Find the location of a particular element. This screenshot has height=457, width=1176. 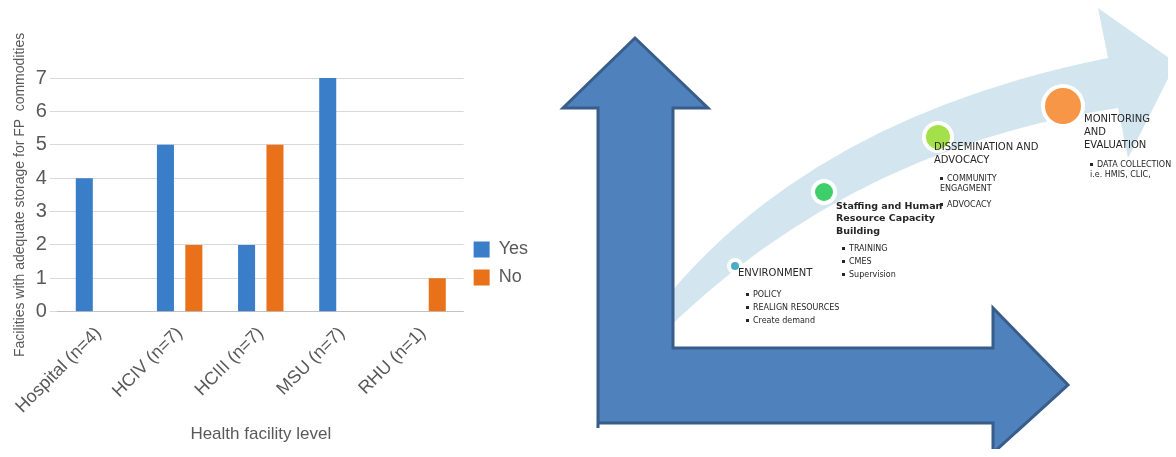

text: TRAINING is located at coordinates (868, 248).